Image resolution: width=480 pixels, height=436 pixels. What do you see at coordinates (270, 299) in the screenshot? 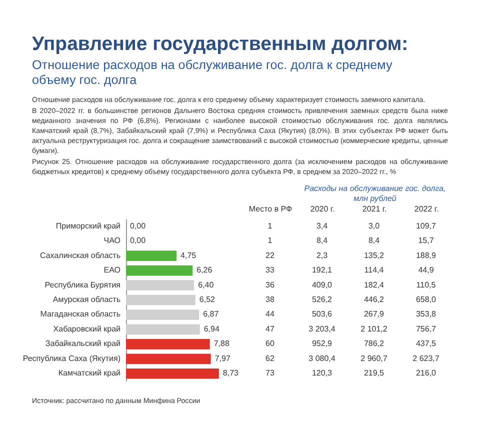
I see `text: 38` at bounding box center [270, 299].